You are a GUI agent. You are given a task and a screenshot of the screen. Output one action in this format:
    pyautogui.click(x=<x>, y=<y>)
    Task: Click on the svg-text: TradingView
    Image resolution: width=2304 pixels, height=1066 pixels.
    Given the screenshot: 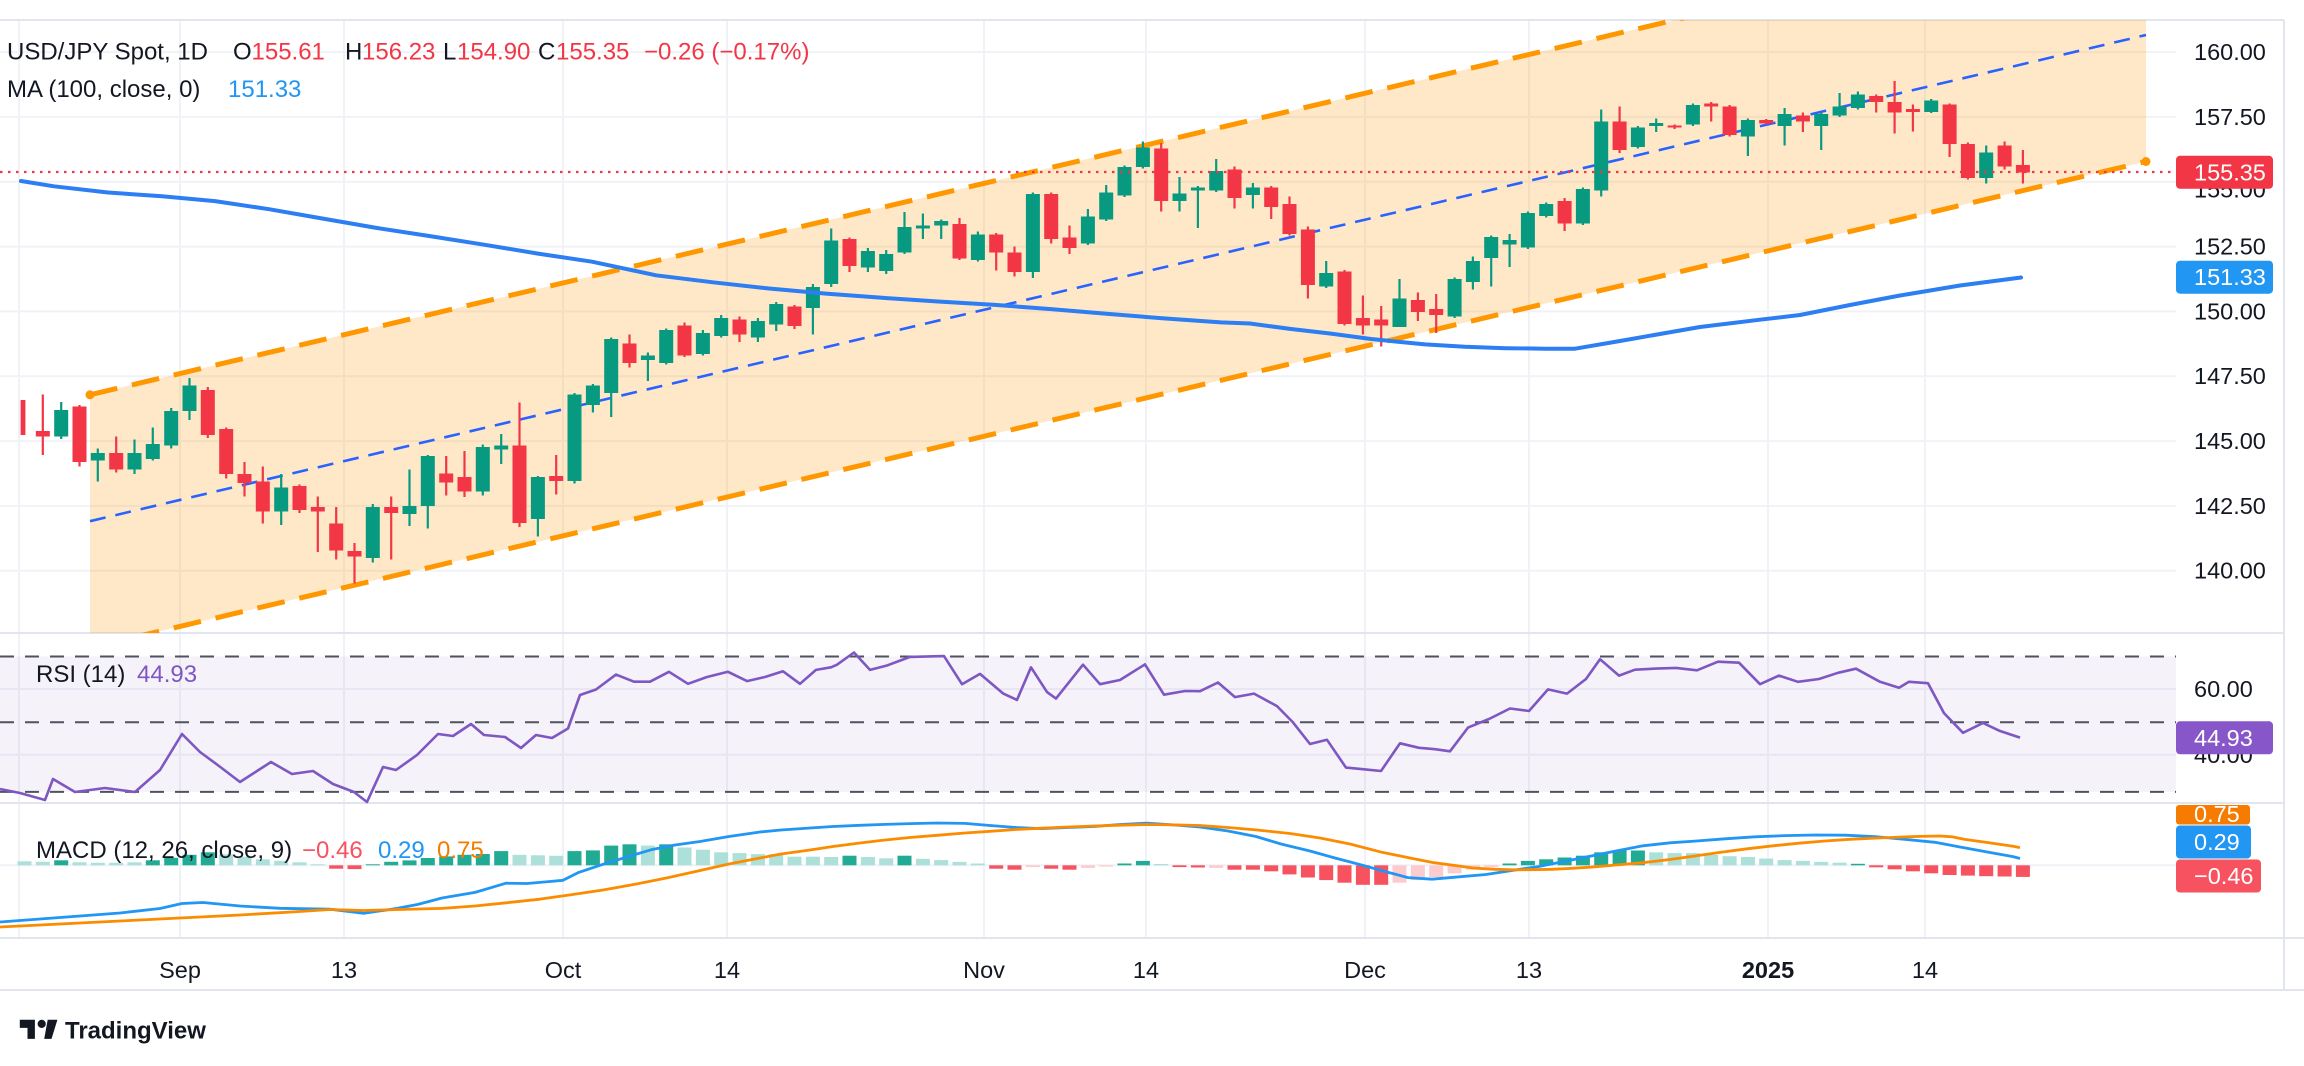 What is the action you would take?
    pyautogui.click(x=135, y=1031)
    